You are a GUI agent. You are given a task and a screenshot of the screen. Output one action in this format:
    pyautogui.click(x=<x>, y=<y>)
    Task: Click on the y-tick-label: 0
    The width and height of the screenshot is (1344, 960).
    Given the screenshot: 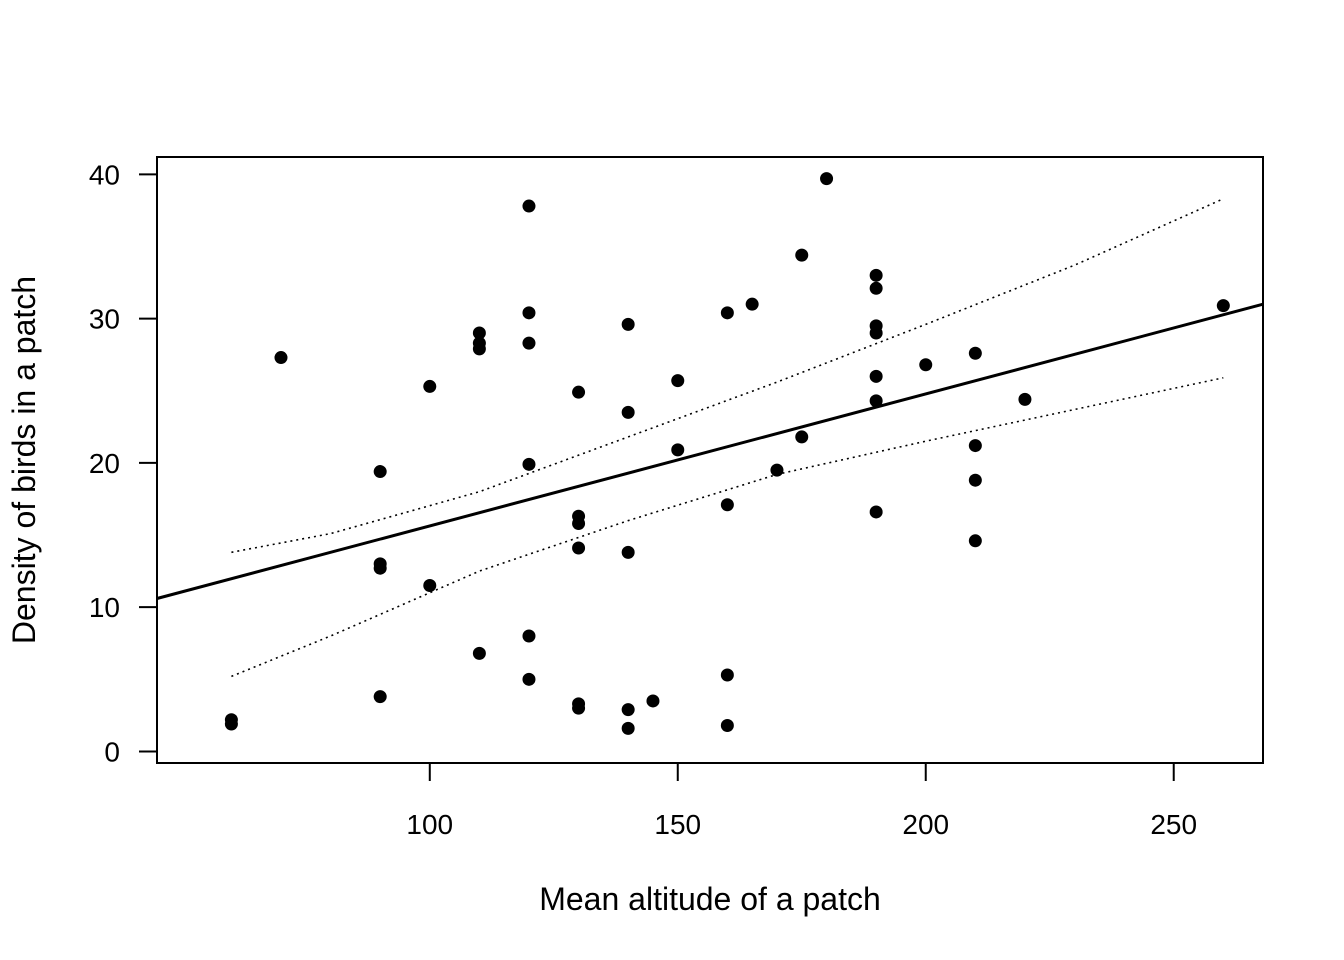 What is the action you would take?
    pyautogui.click(x=112, y=751)
    